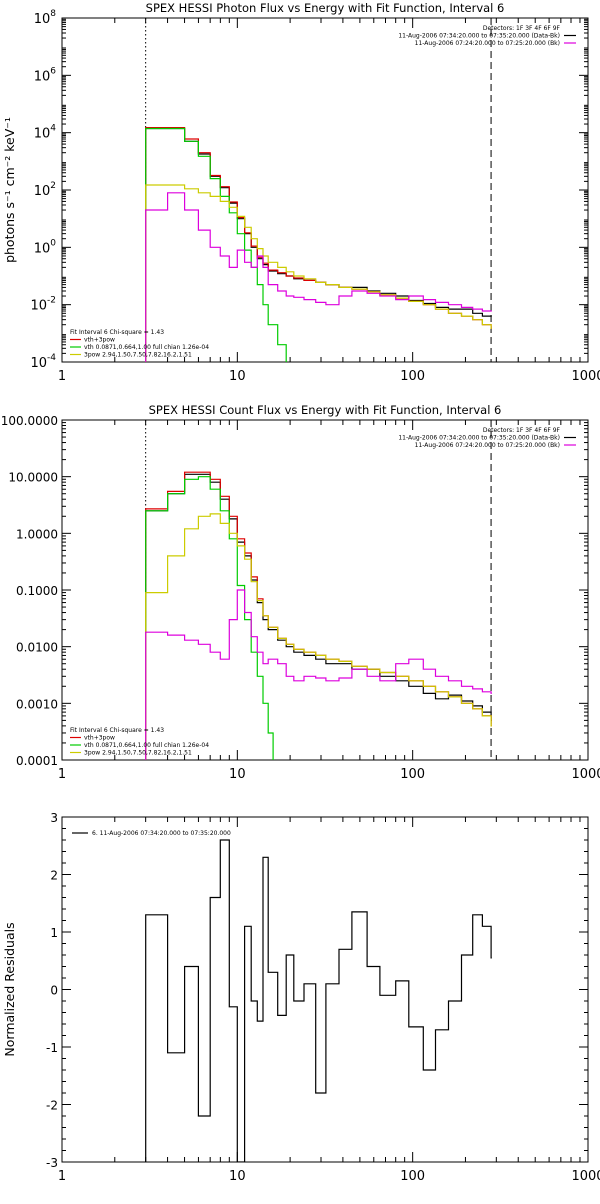 The image size is (600, 1204). What do you see at coordinates (29, 421) in the screenshot?
I see `y-tick-label: 100.0000` at bounding box center [29, 421].